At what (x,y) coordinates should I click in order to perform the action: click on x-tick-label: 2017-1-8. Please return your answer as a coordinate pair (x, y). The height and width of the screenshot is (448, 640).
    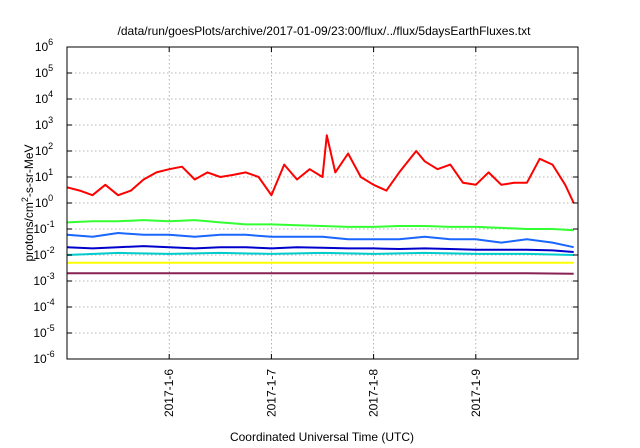
    Looking at the image, I should click on (374, 393).